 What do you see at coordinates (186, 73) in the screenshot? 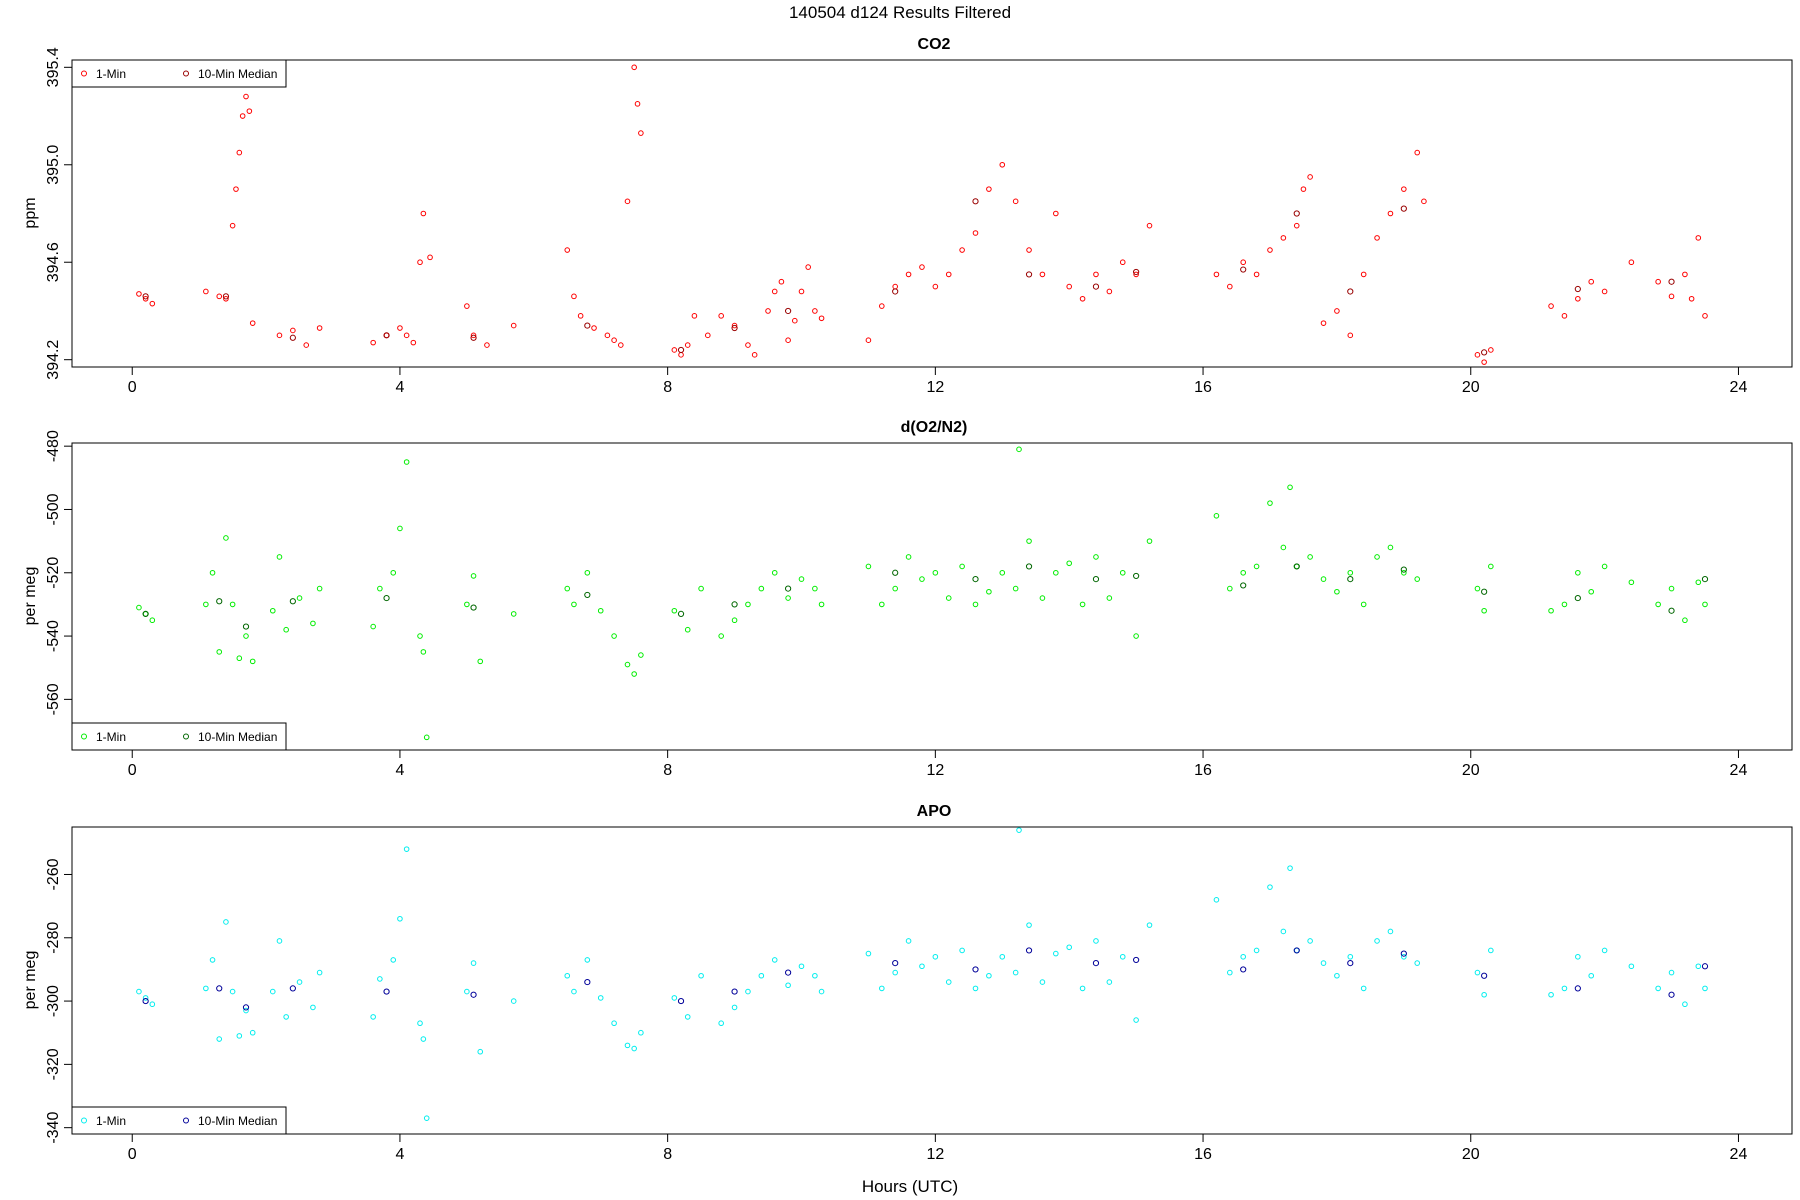
I see `co2-legend-marker-median` at bounding box center [186, 73].